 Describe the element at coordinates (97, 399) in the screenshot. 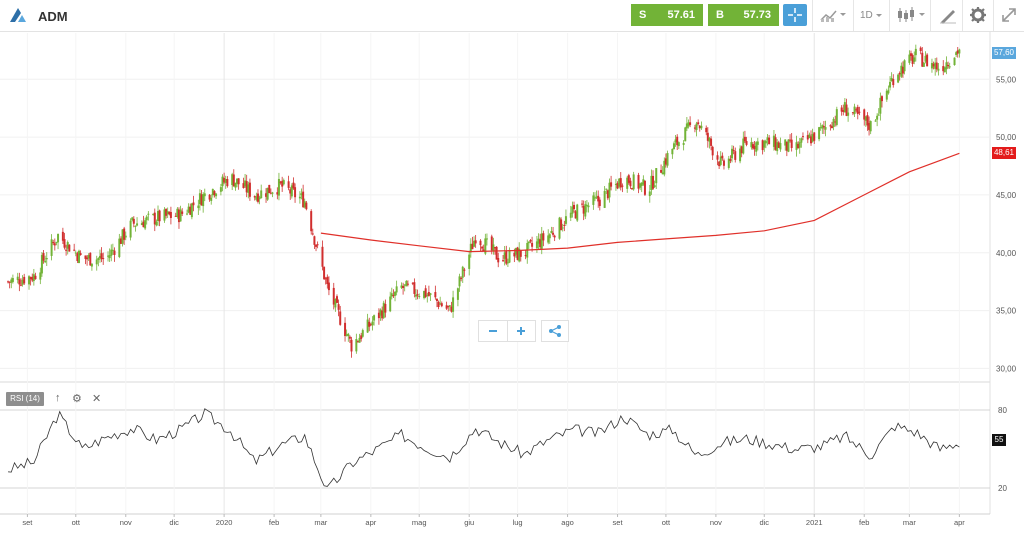

I see `close-icon: ✕` at that location.